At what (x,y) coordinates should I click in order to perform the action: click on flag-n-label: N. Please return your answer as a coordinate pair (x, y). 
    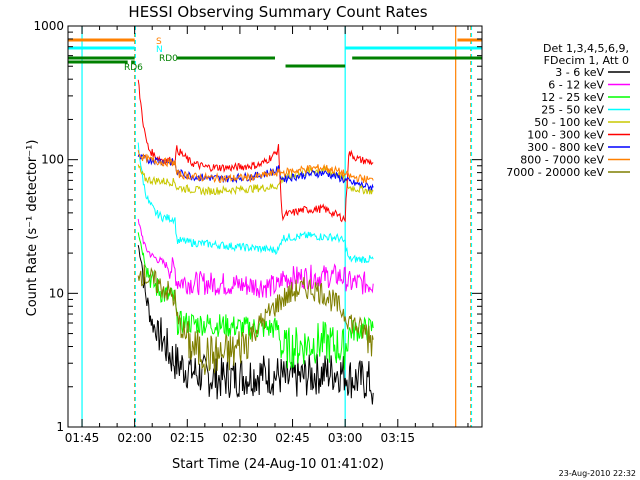
    Looking at the image, I should click on (159, 50).